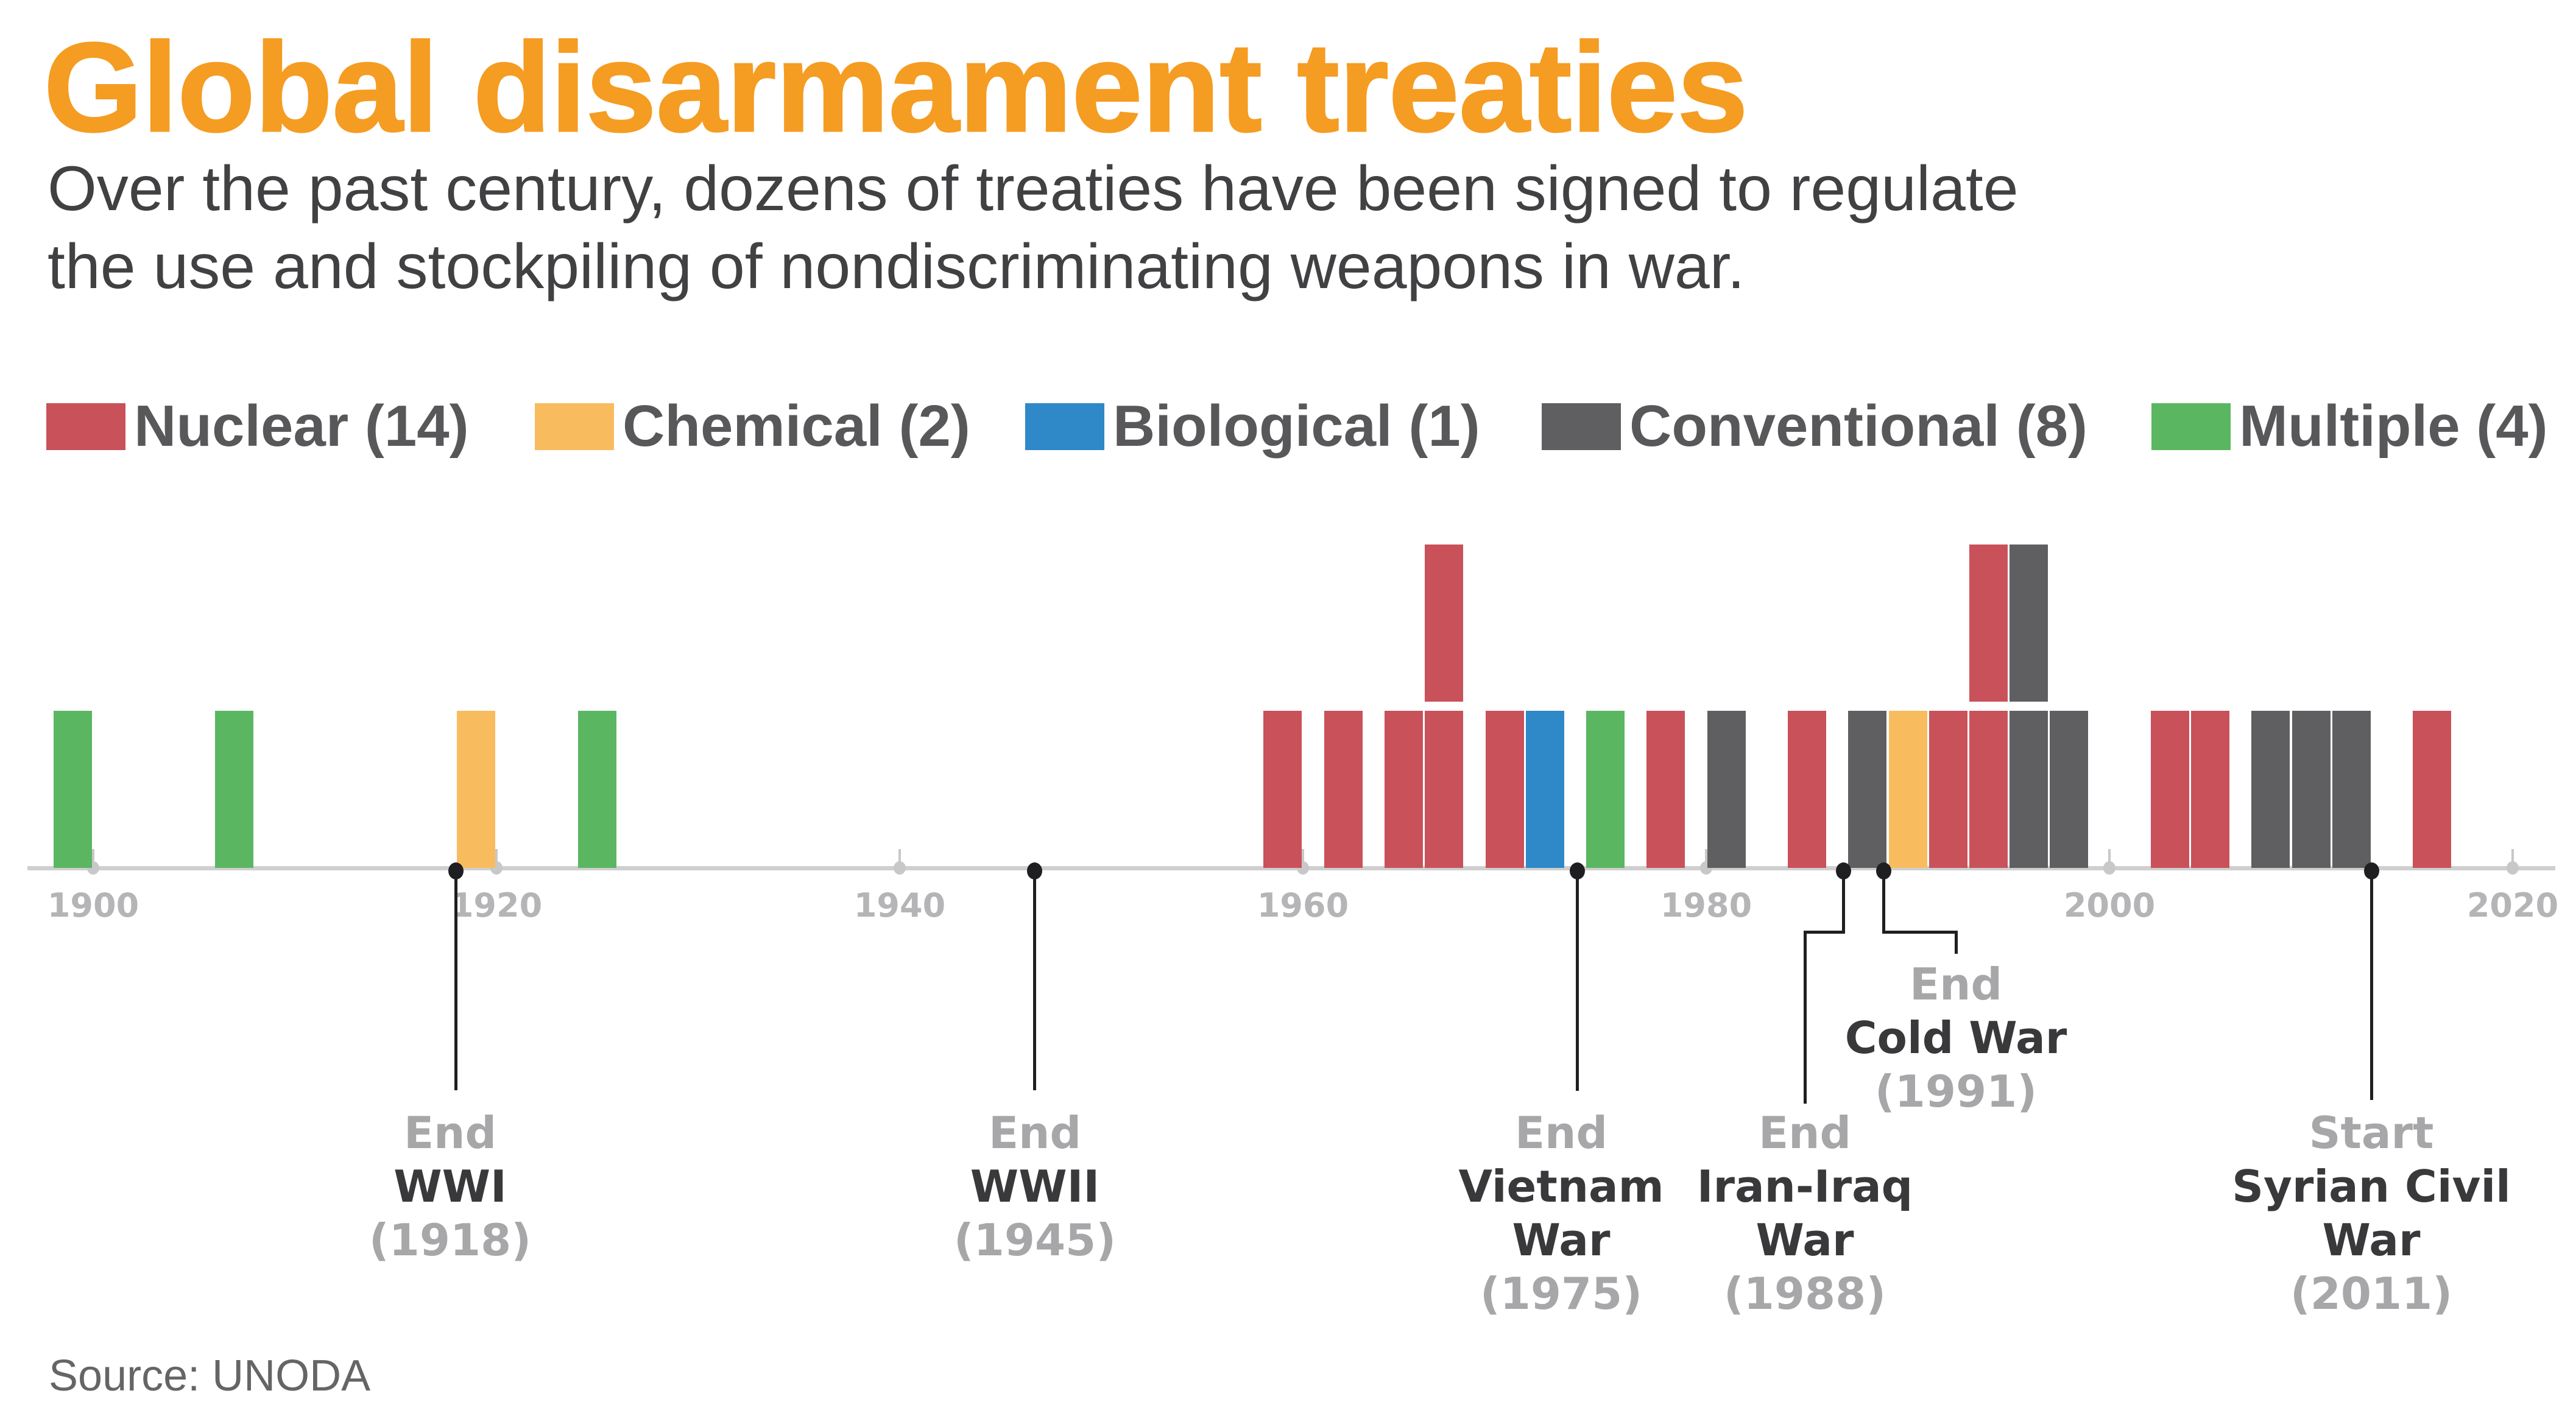 The height and width of the screenshot is (1424, 2576). Describe the element at coordinates (1867, 789) in the screenshot. I see `treaty-bar-1988-conventional` at that location.